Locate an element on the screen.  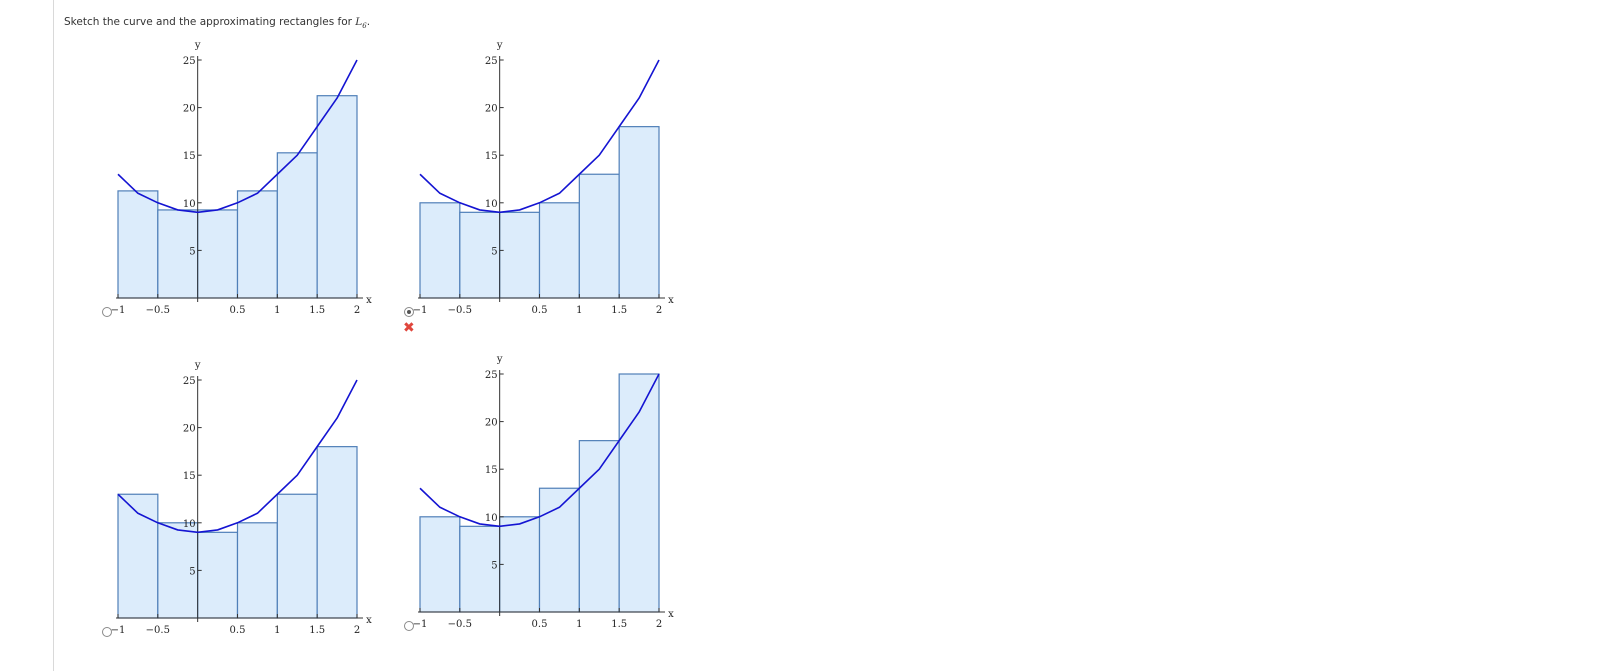
answer-option-2: −1 −0.5 0.5 1 1.5 2 5 10 15 20 25 x y ✖ is located at coordinates (547, 185).